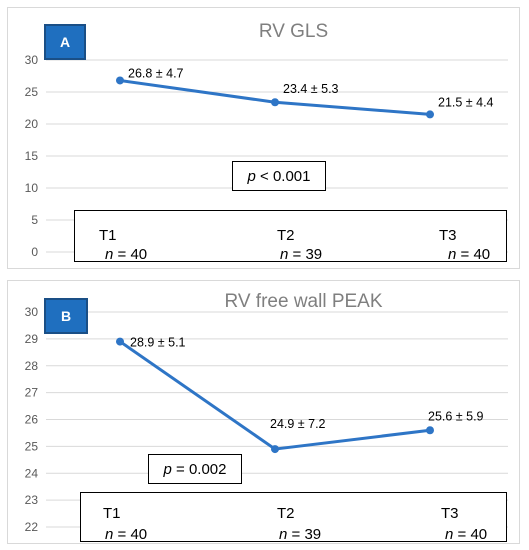 The width and height of the screenshot is (529, 550). I want to click on chart-a-timepoint-box: T1 T2 T3 n = 40 n = 39 n = 40, so click(290, 236).